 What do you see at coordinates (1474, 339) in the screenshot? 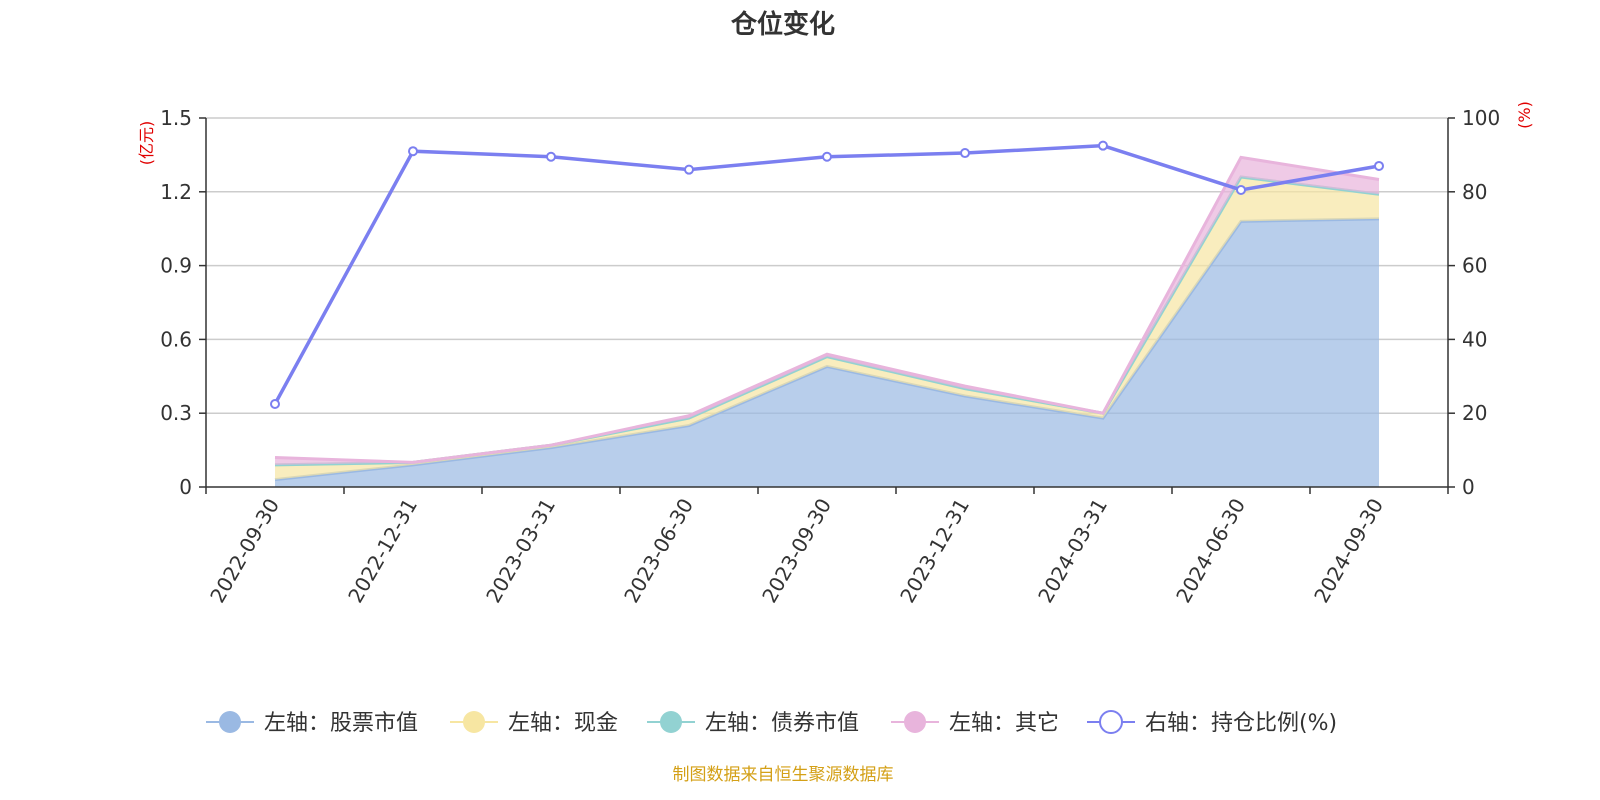
I see `right-tick-label: 40` at bounding box center [1474, 339].